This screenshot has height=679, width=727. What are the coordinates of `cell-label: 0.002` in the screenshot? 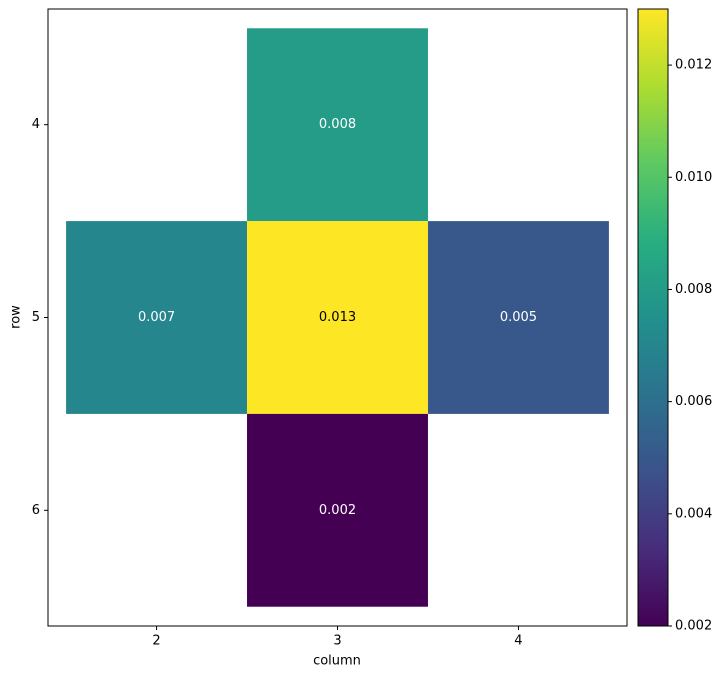 It's located at (337, 510).